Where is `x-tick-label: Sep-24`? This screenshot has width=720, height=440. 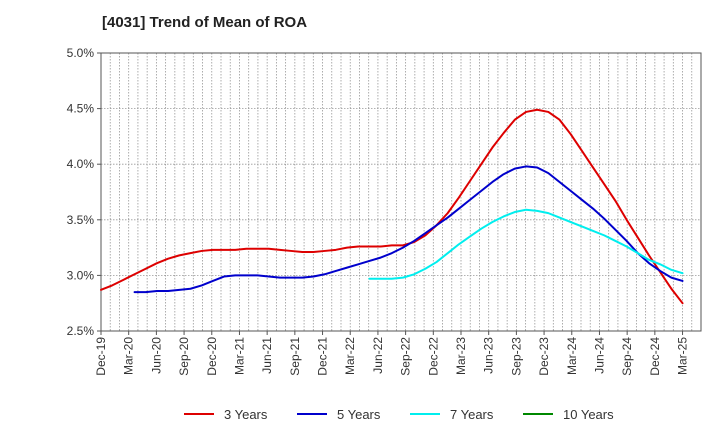 x-tick-label: Sep-24 is located at coordinates (627, 356).